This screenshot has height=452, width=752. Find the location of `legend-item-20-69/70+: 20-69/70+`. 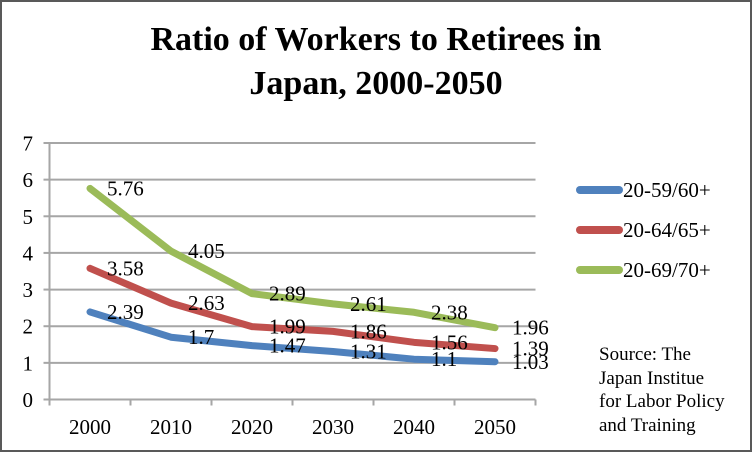

legend-item-20-69/70+: 20-69/70+ is located at coordinates (643, 270).